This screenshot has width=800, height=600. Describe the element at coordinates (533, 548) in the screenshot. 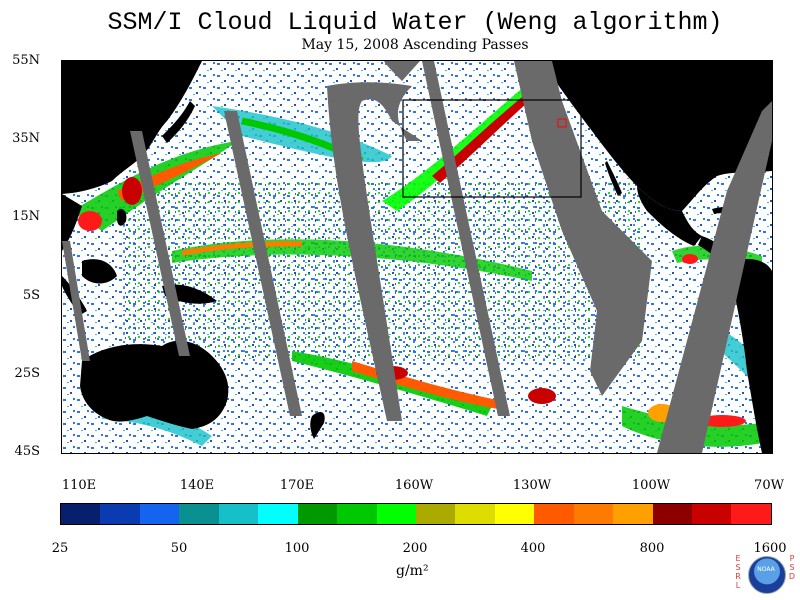

I see `colorbar-label-400: 400` at that location.